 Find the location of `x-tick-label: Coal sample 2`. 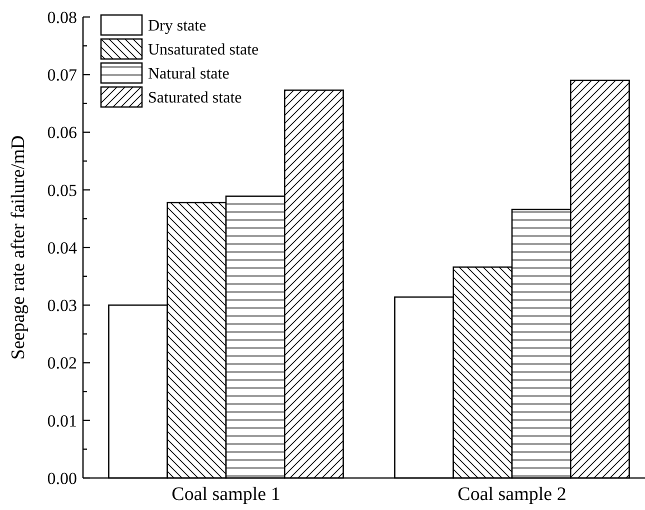

x-tick-label: Coal sample 2 is located at coordinates (512, 494).